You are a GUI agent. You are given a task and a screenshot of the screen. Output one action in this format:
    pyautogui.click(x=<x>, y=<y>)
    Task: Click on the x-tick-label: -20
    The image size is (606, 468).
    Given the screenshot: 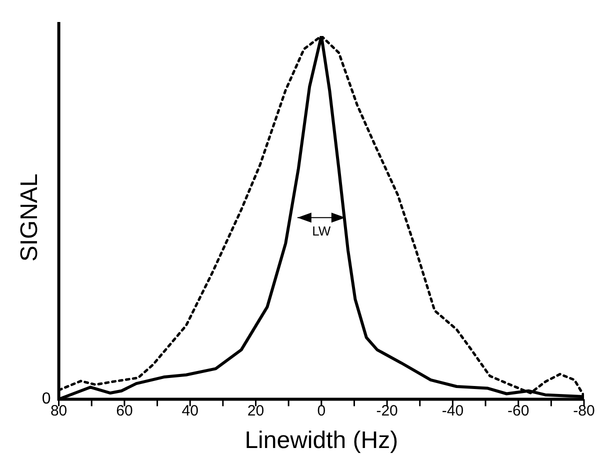 What is the action you would take?
    pyautogui.click(x=387, y=411)
    